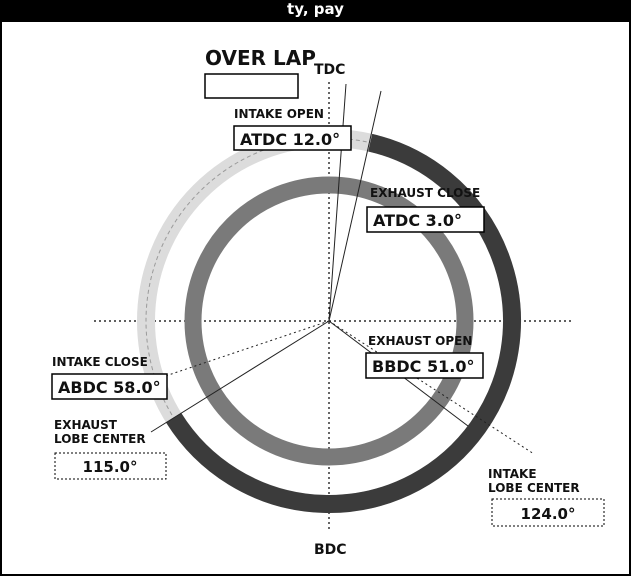 Image resolution: width=631 pixels, height=576 pixels. I want to click on tdc-offset-line, so click(337, 202).